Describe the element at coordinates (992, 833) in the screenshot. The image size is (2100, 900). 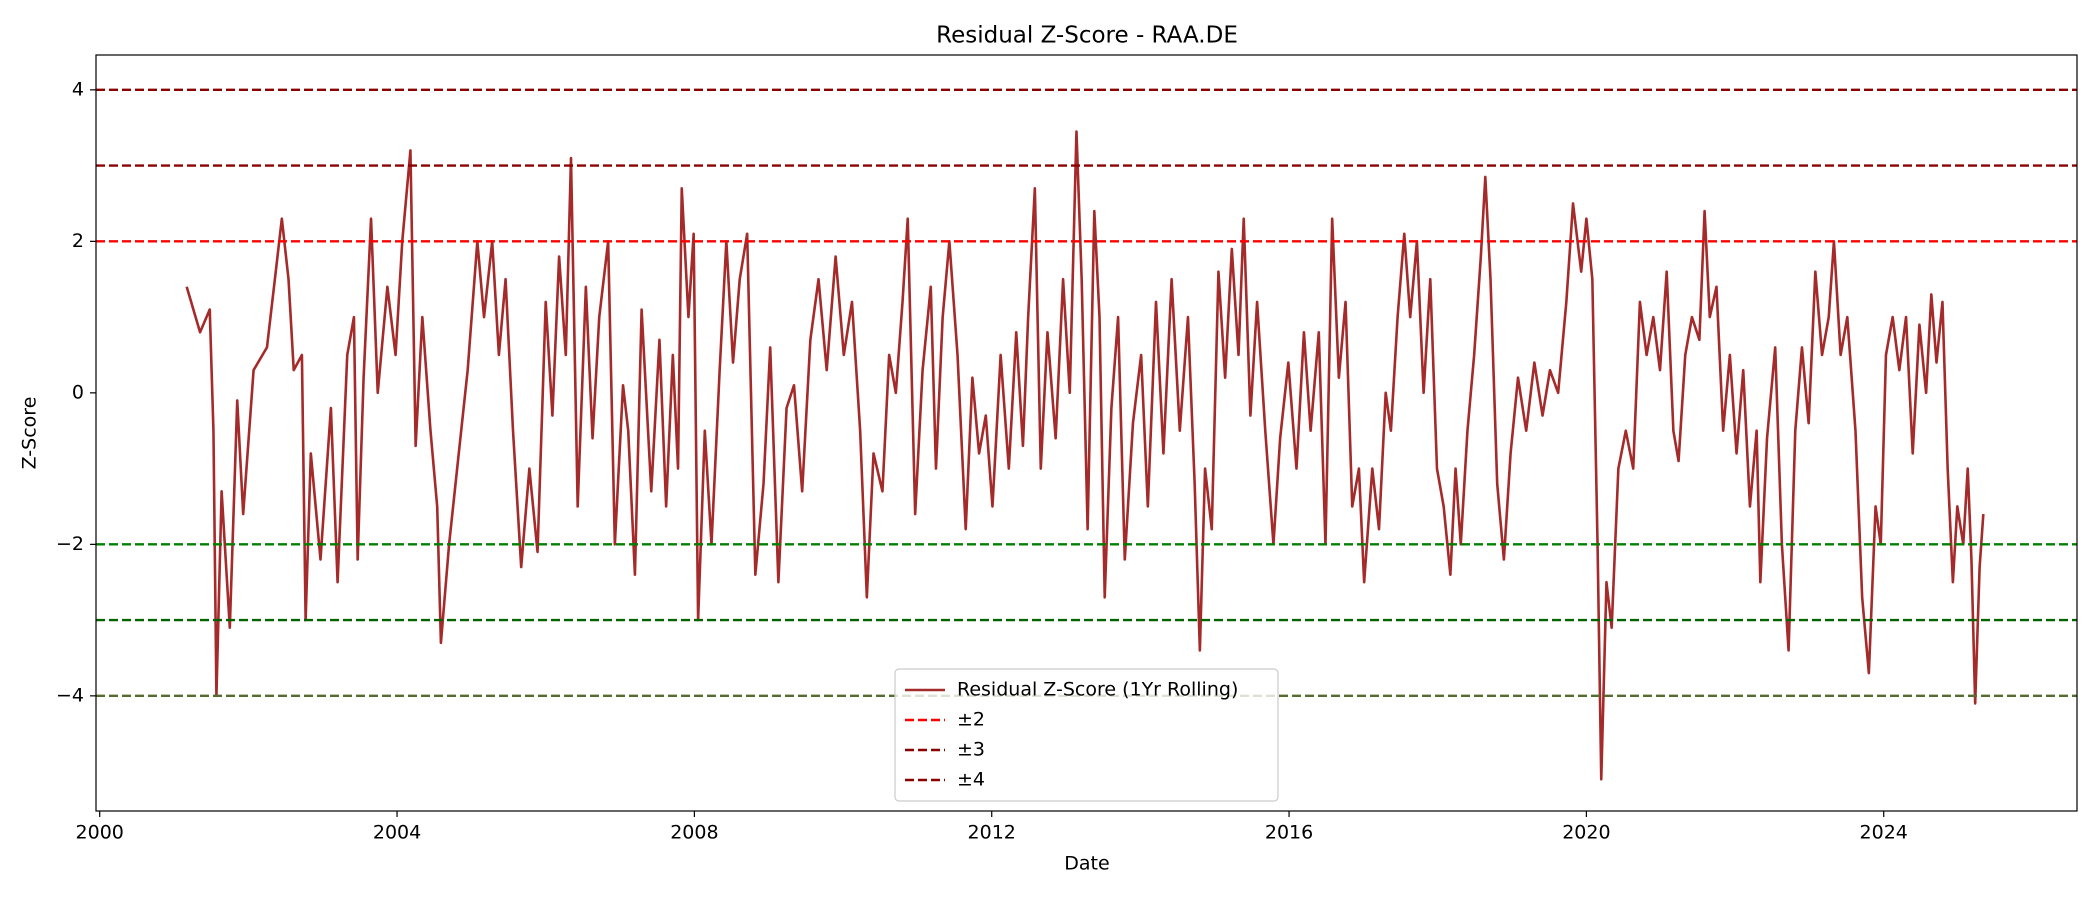
I see `x-tick-label: 2012` at that location.